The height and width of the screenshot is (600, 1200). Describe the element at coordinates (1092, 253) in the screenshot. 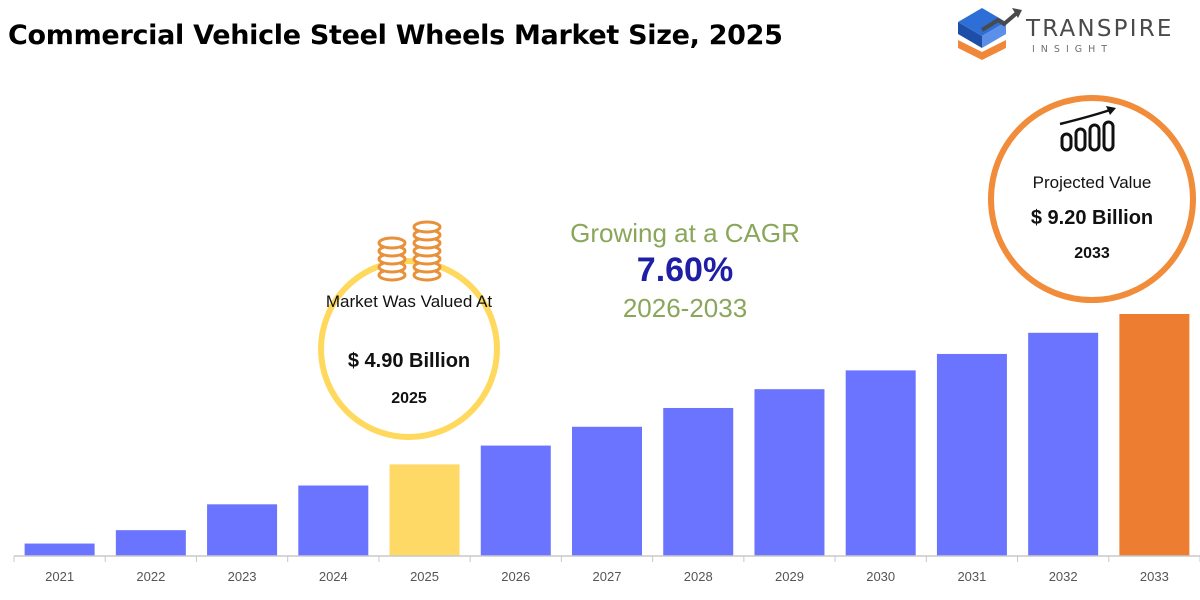

I see `projected-year: 2033` at that location.